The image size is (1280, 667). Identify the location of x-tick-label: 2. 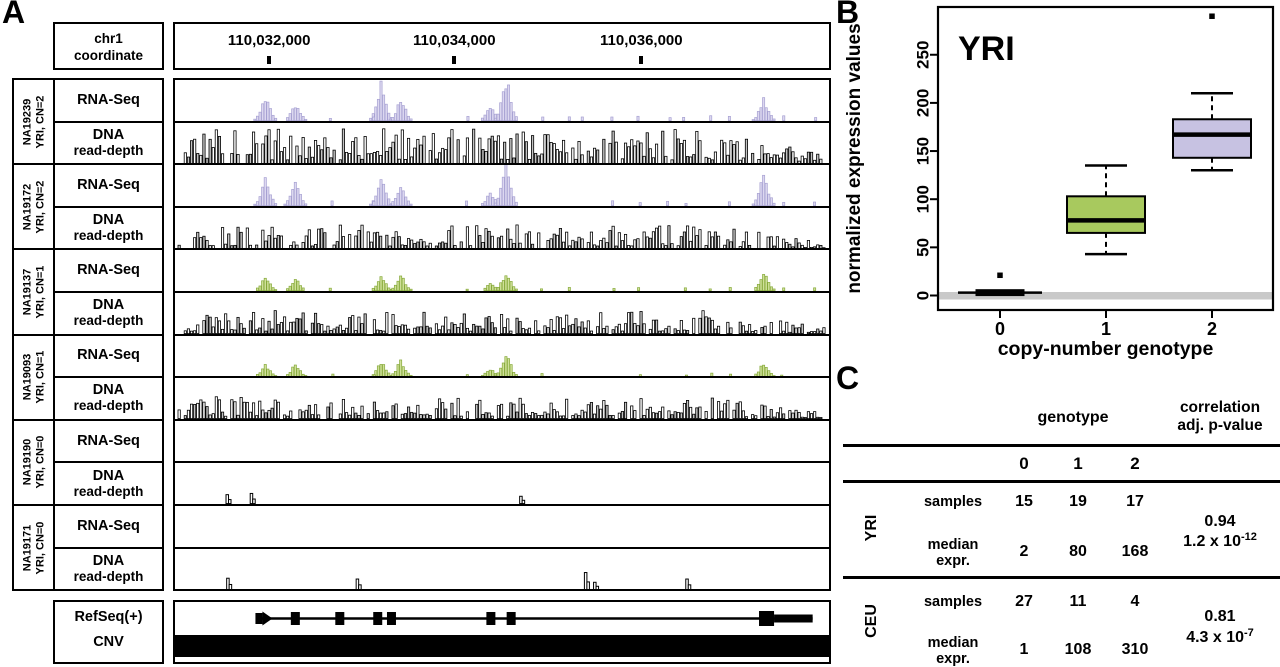
(1212, 329).